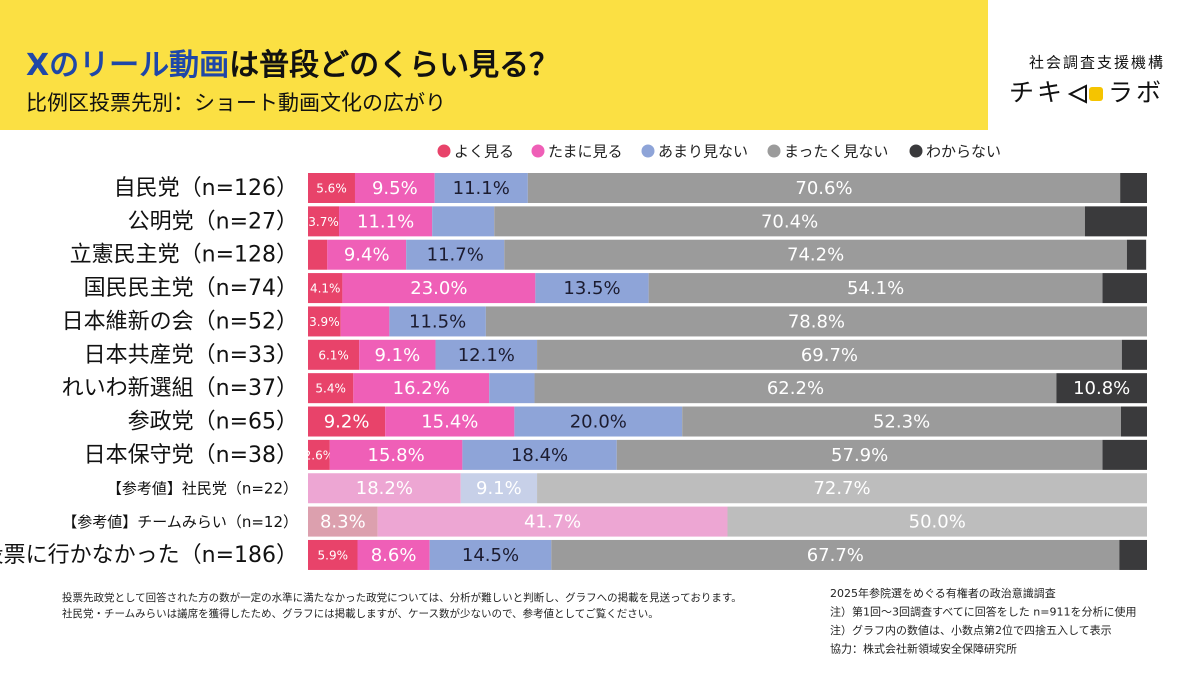 This screenshot has height=675, width=1200. What do you see at coordinates (184, 255) in the screenshot?
I see `category-label: 立憲民主党（n=128）` at bounding box center [184, 255].